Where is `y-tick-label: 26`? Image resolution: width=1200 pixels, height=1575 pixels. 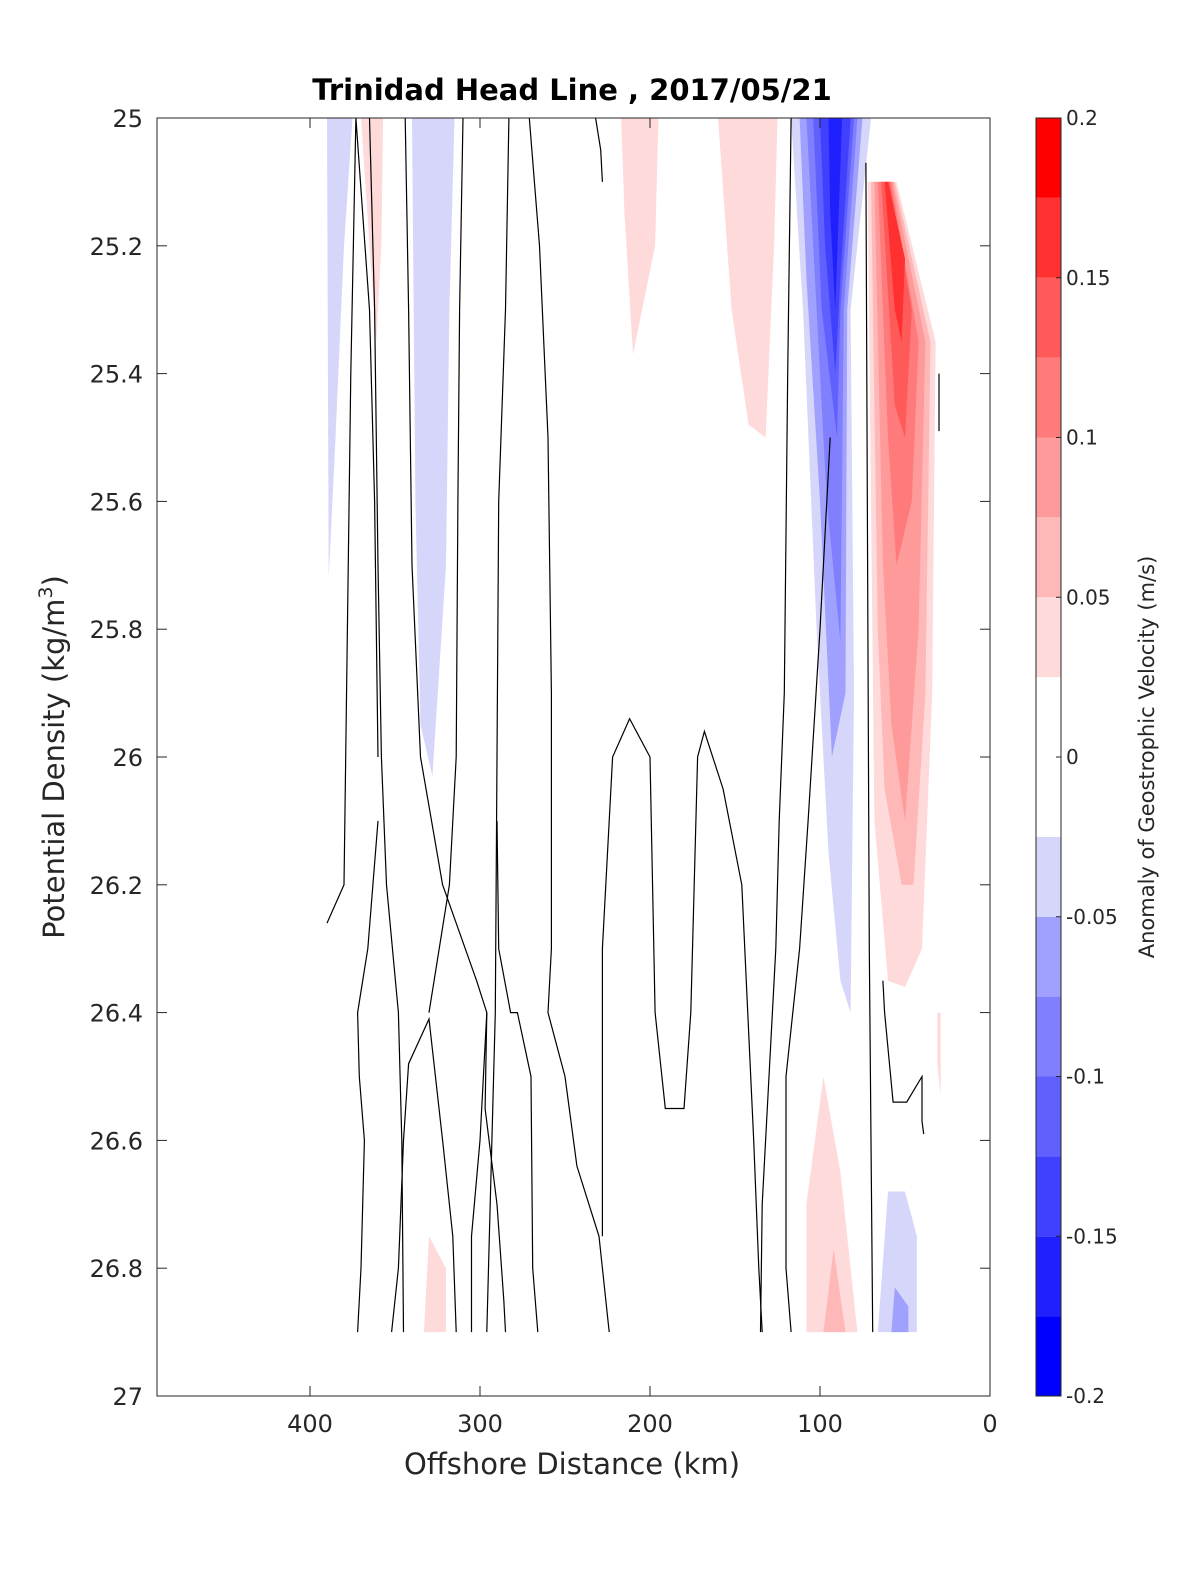
y-tick-label: 26 is located at coordinates (127, 758).